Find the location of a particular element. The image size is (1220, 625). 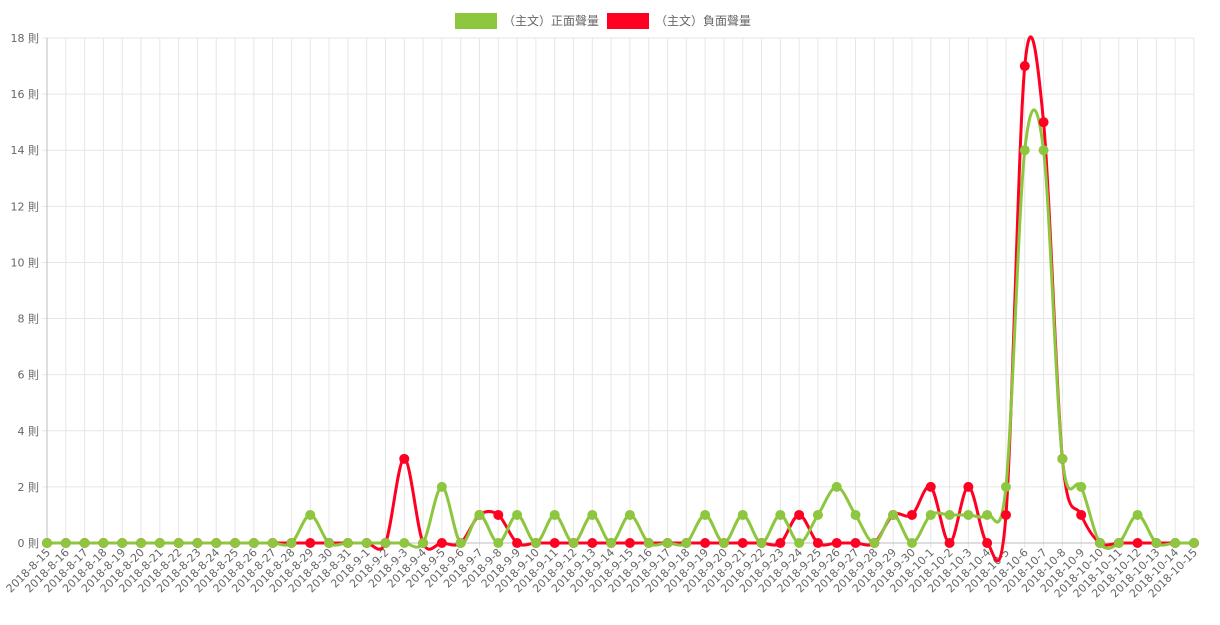

legend-item-negative: （主文）負面聲量 is located at coordinates (679, 21).